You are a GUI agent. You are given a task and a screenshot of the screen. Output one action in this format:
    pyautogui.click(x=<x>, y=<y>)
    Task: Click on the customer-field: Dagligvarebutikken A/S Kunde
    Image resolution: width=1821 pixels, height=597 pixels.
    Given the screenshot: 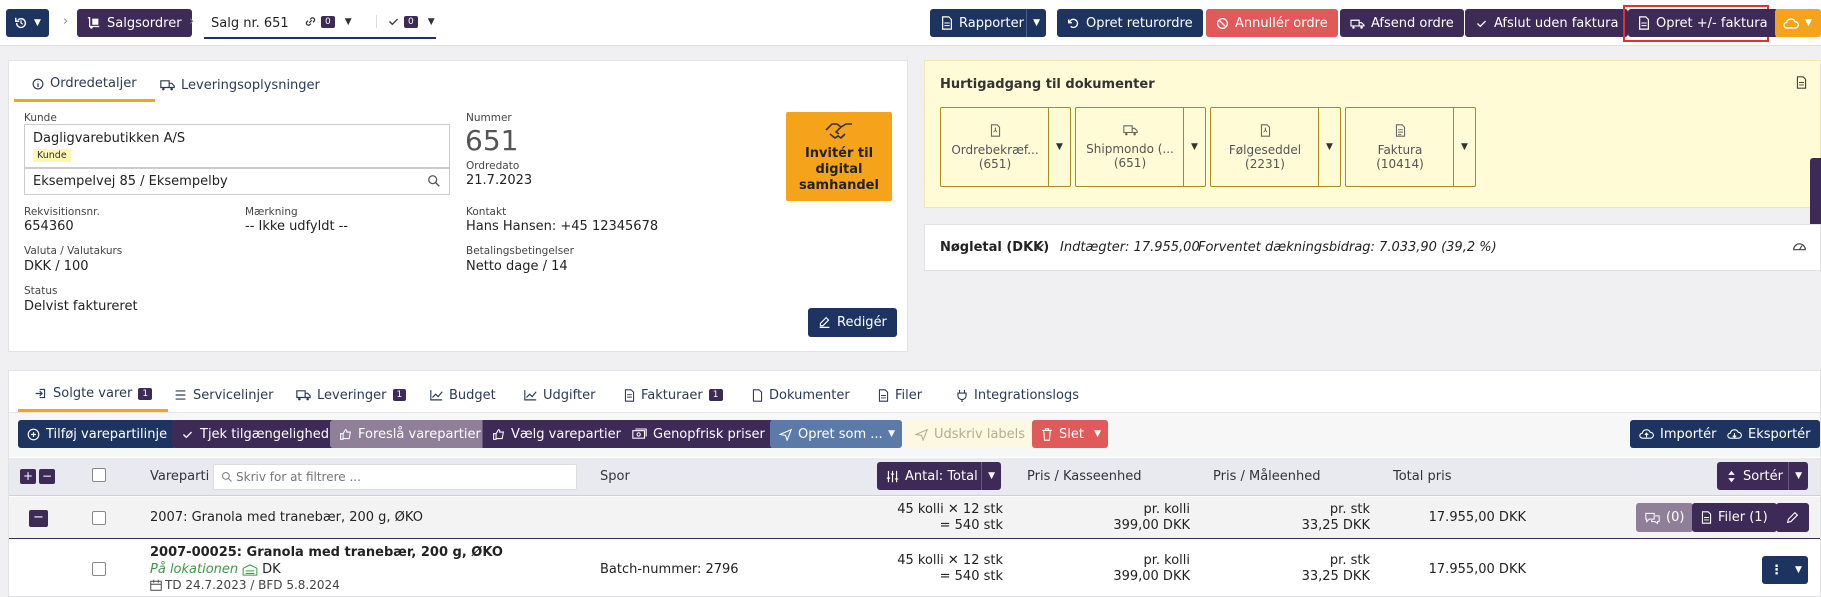 What is the action you would take?
    pyautogui.click(x=237, y=146)
    